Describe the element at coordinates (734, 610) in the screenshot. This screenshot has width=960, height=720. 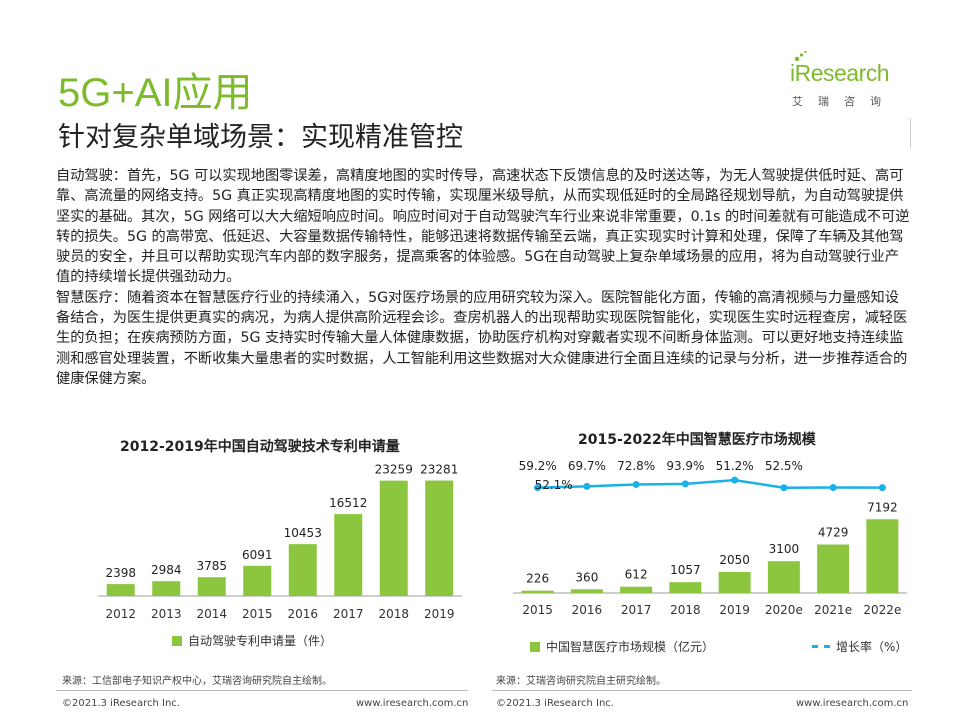
I see `chart2-x-tick-label: 2019` at that location.